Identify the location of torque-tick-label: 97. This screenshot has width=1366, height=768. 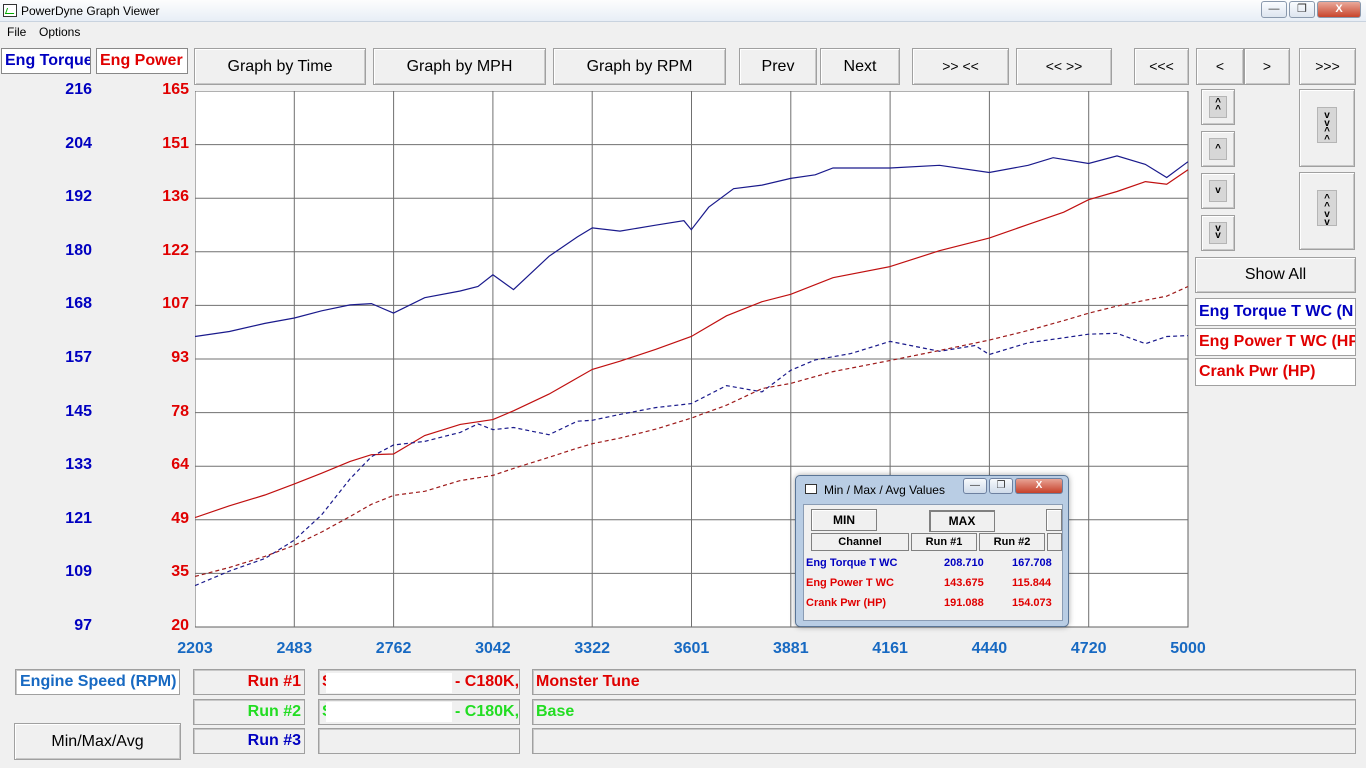
(83, 625).